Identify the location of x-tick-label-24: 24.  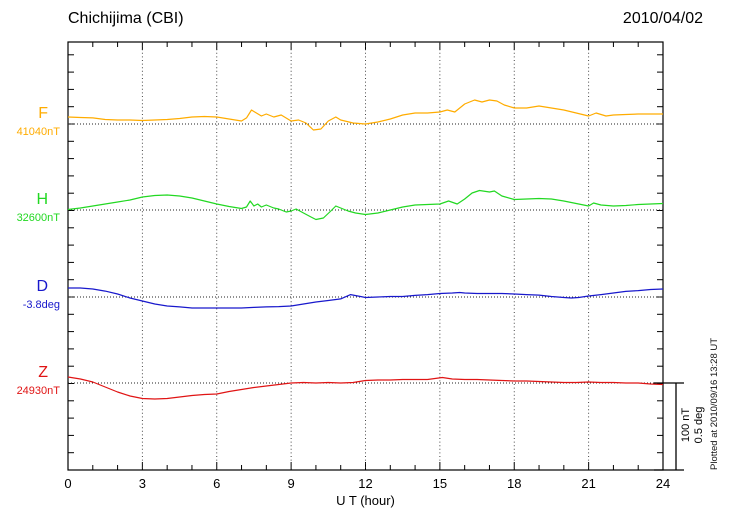
(663, 483).